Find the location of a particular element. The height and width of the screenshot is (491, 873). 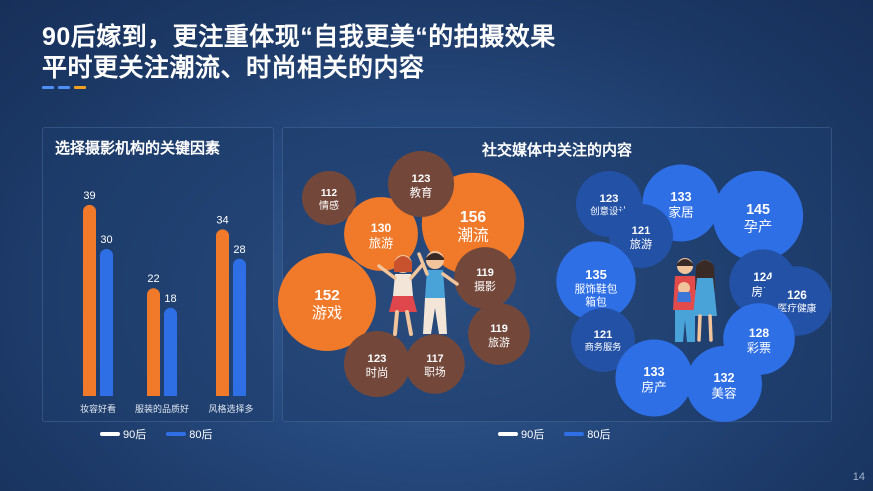

bar-value-label: 30 is located at coordinates (106, 240).